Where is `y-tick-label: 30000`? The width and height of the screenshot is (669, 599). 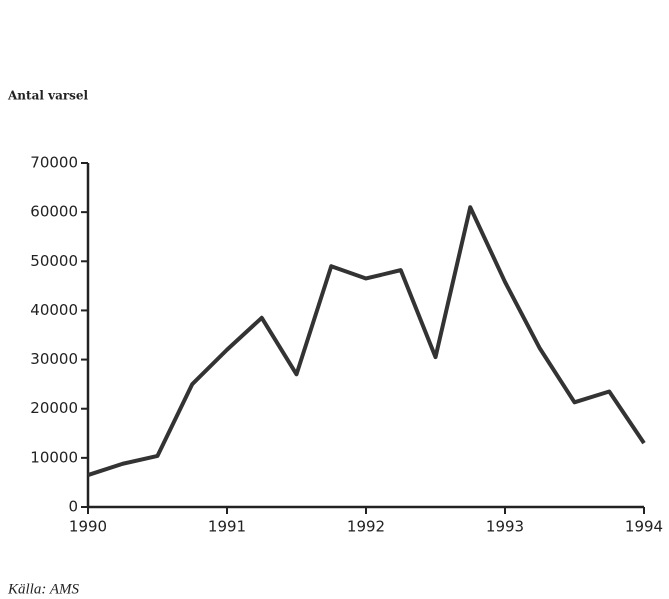
y-tick-label: 30000 is located at coordinates (54, 359).